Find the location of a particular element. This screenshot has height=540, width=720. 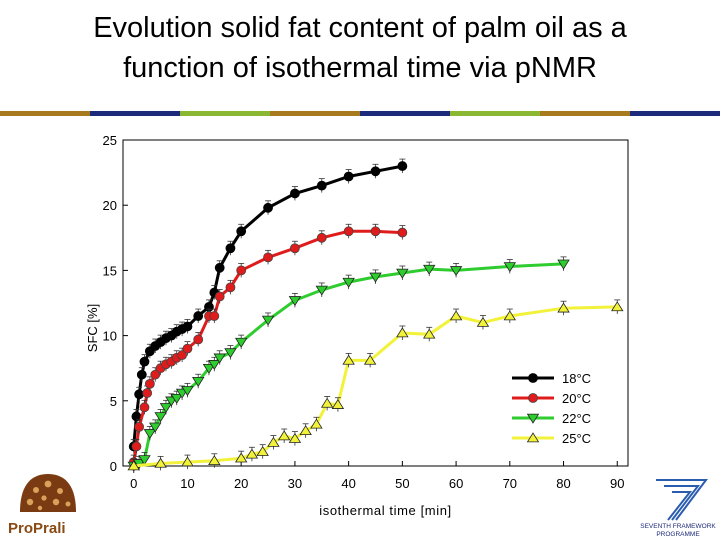

x-tick-label: 90 is located at coordinates (617, 483).